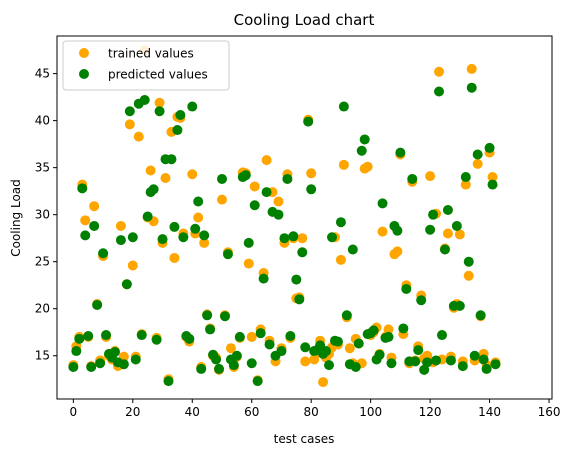 The width and height of the screenshot is (574, 458). I want to click on legend-marker-trained, so click(84, 53).